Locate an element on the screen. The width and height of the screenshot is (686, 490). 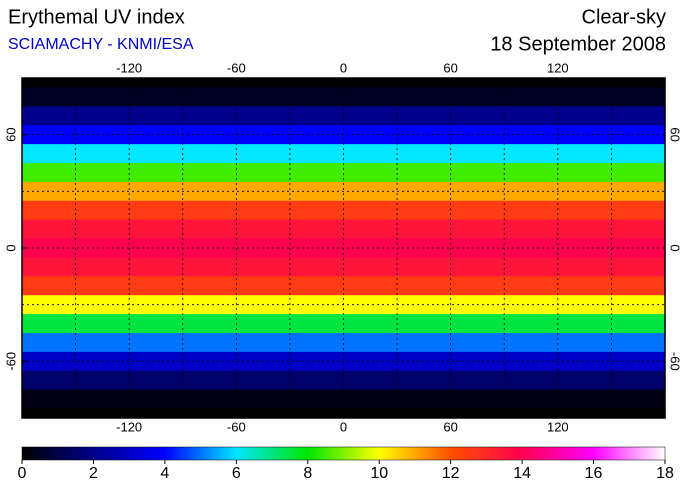
colorbar-tick-label: 4 is located at coordinates (164, 473).